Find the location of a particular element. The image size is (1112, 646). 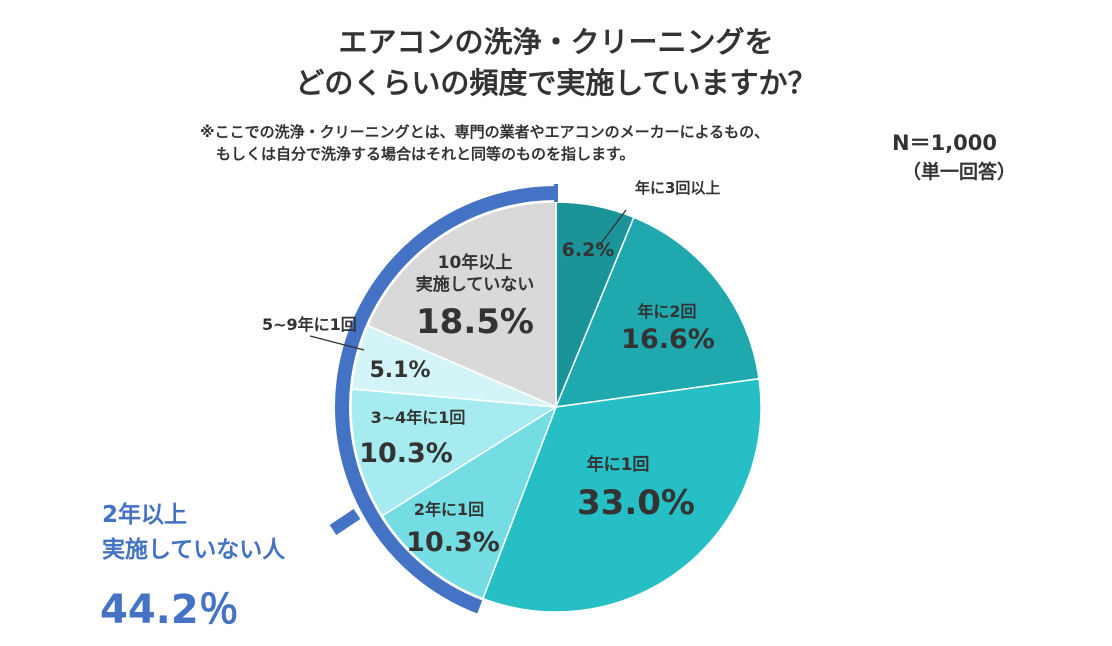

slice-category-label: 年に1回 is located at coordinates (618, 464).